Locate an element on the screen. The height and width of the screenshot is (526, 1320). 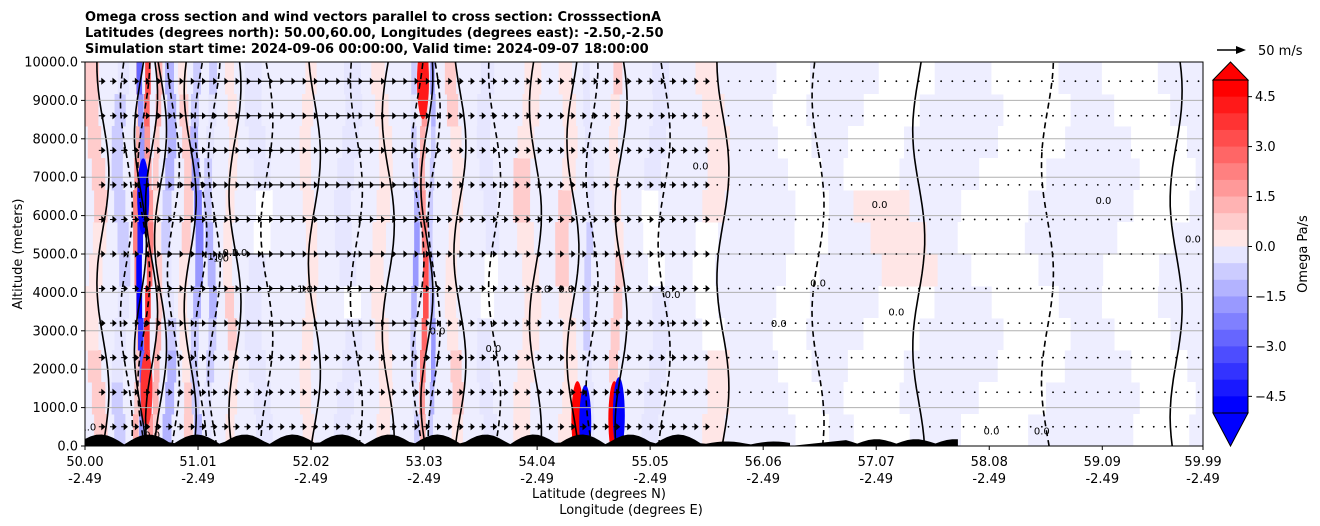
y-tick-label-8: 8000.0 is located at coordinates (56, 139).